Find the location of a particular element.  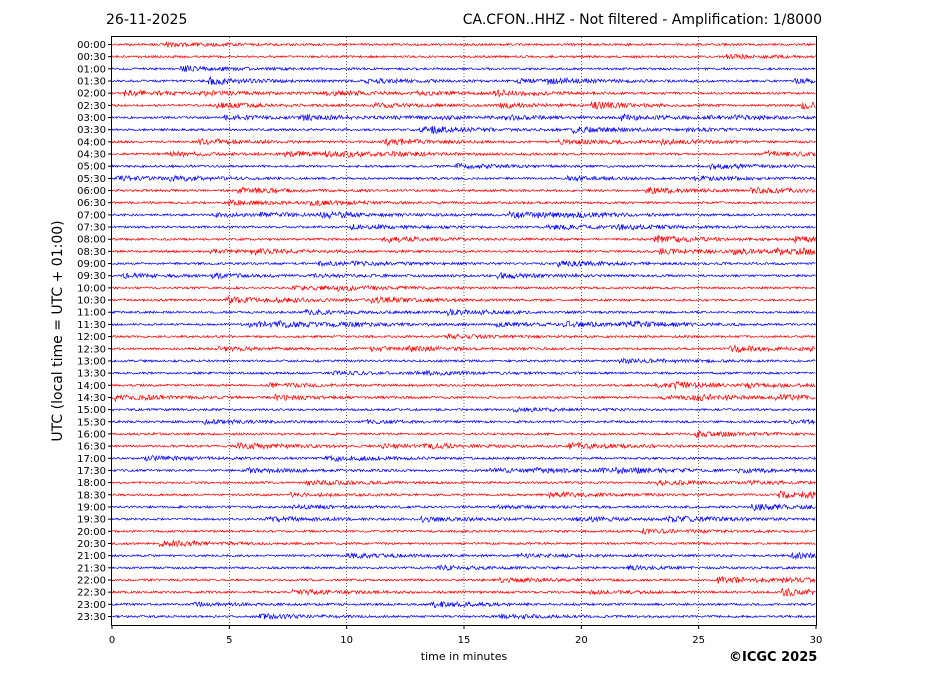

y-tick-label: 06:30 is located at coordinates (91, 203).